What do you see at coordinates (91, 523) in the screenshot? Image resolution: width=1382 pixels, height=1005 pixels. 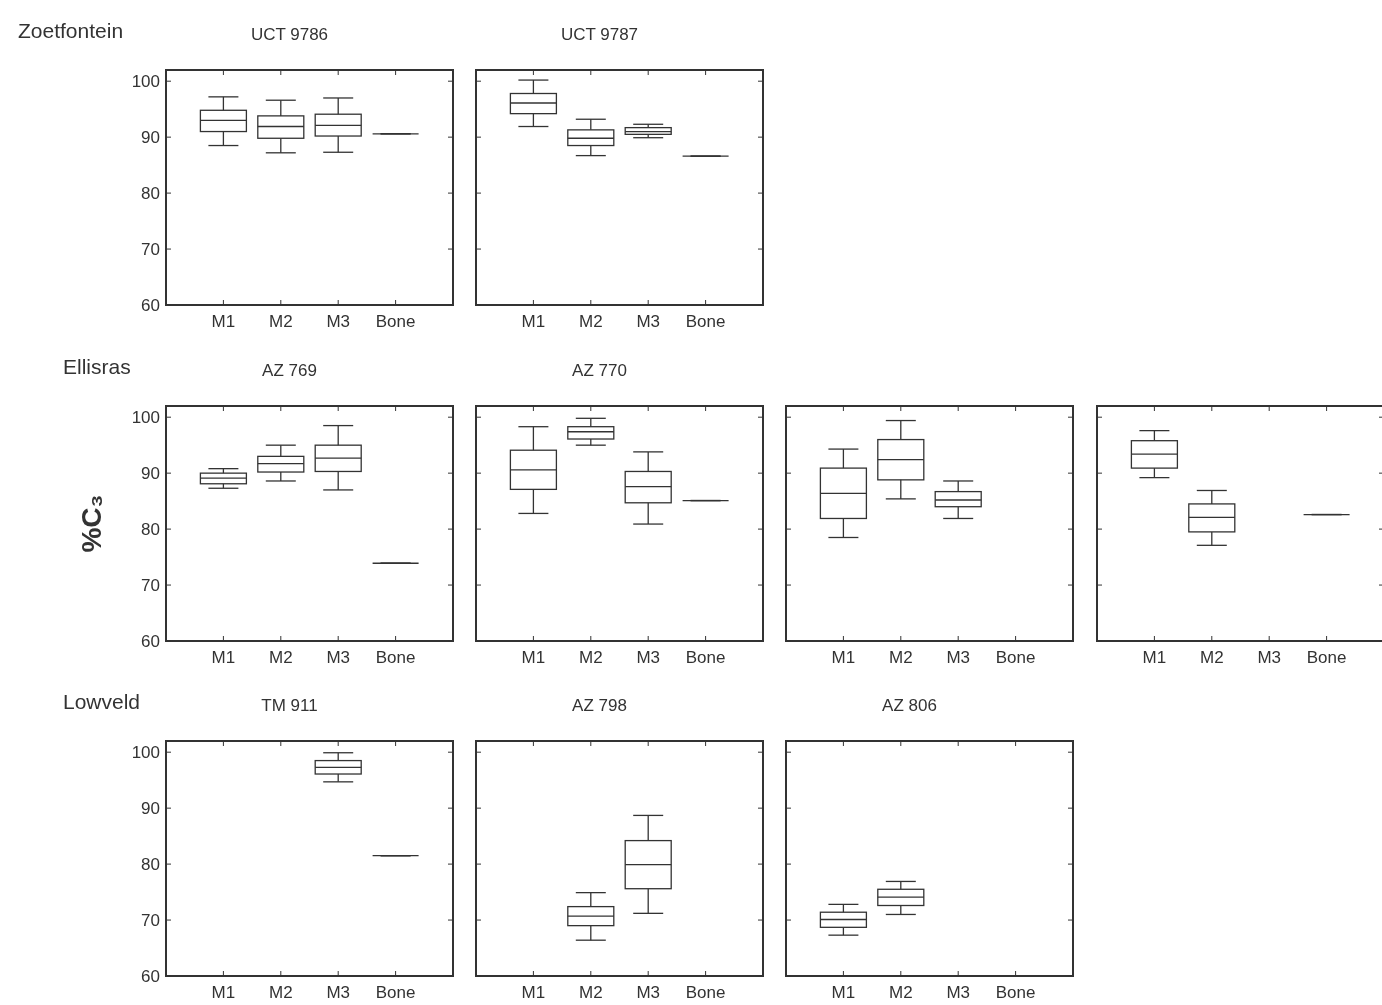 I see `y-axis-title: %C₃` at bounding box center [91, 523].